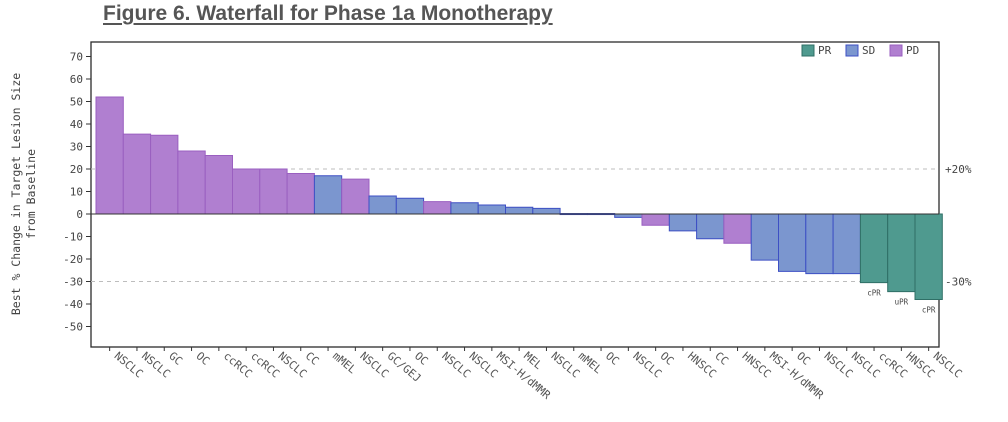  Describe the element at coordinates (825, 50) in the screenshot. I see `legend-label: PR` at that location.